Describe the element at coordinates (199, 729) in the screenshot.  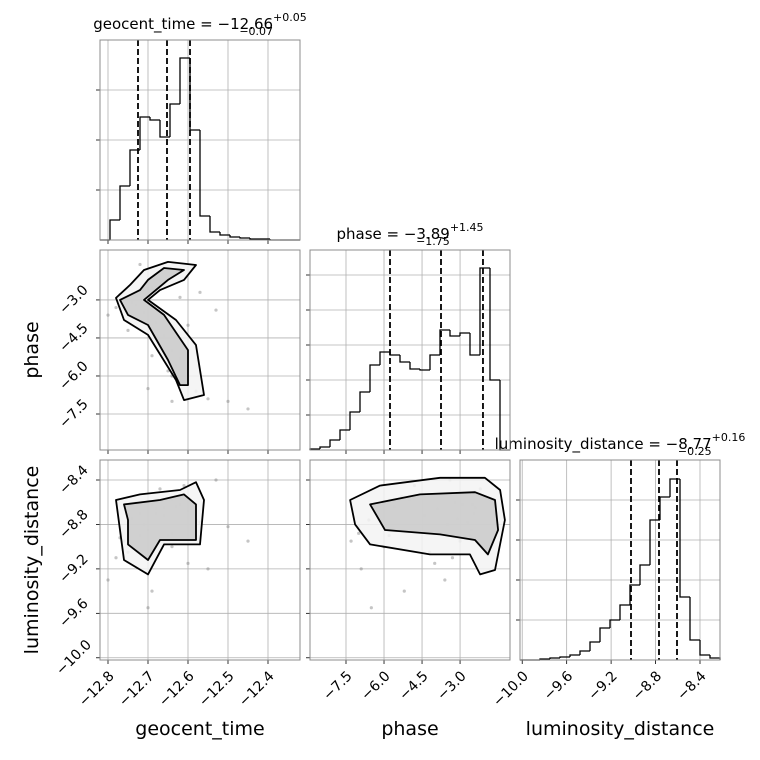
I see `x-axis-label: geocent_time` at that location.